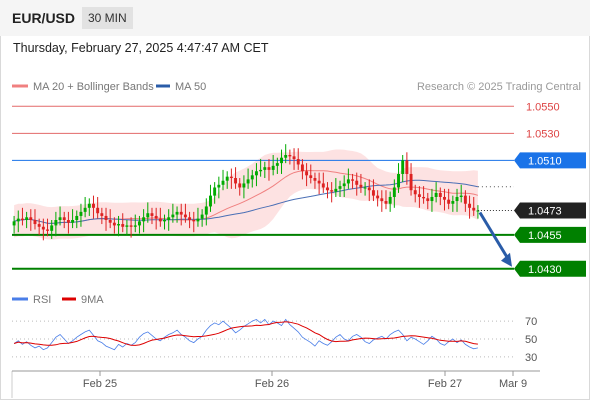 The height and width of the screenshot is (400, 590). I want to click on rsi-line, so click(245, 334).